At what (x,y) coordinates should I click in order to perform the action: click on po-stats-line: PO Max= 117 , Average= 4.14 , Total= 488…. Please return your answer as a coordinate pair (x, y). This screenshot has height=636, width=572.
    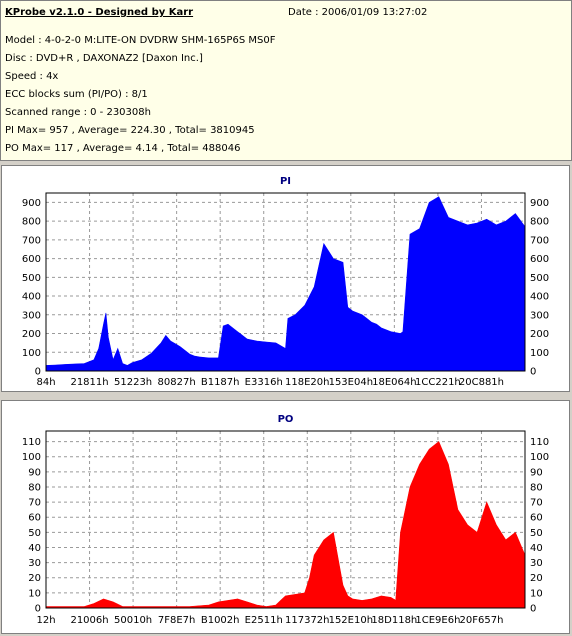
    Looking at the image, I should click on (123, 148).